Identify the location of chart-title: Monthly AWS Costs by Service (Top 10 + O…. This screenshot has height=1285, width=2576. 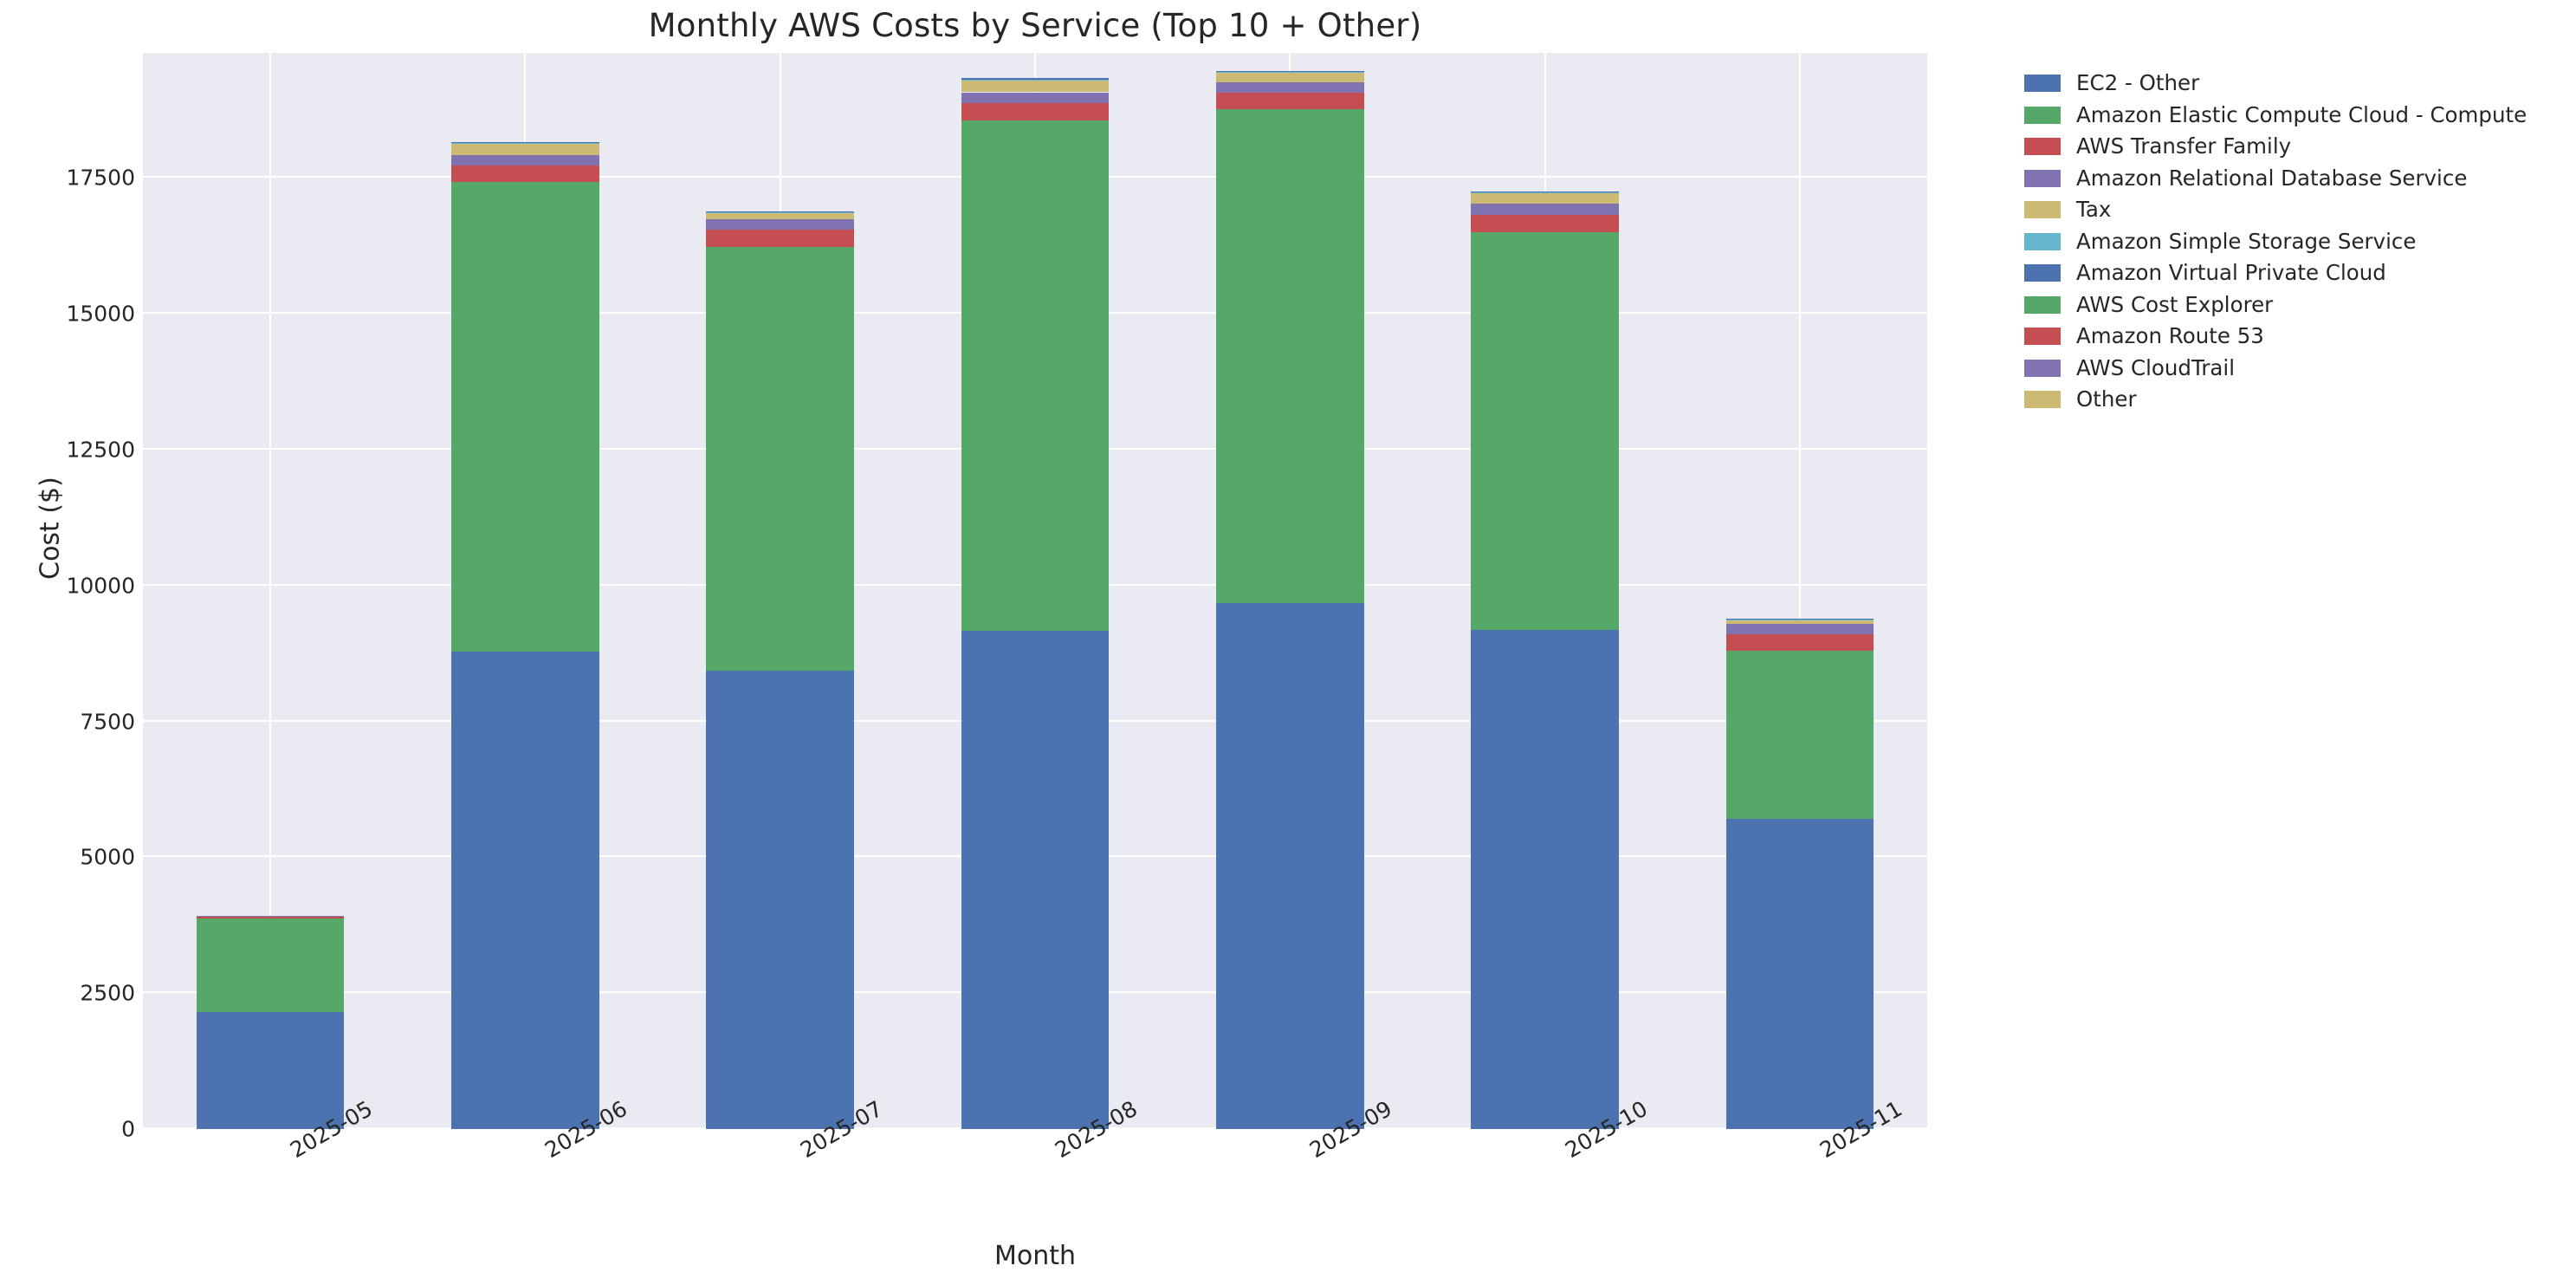
(1035, 25).